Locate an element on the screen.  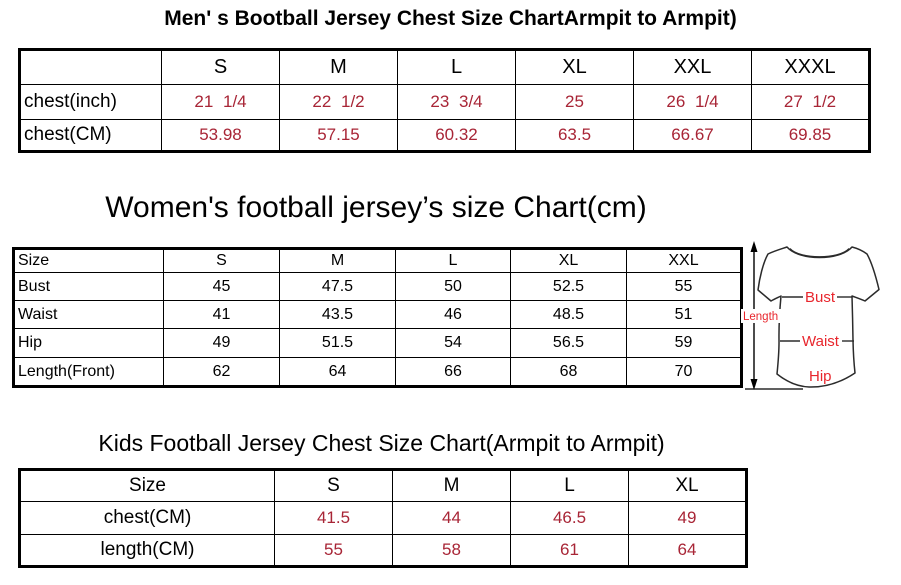
waist-label: Waist is located at coordinates (821, 341).